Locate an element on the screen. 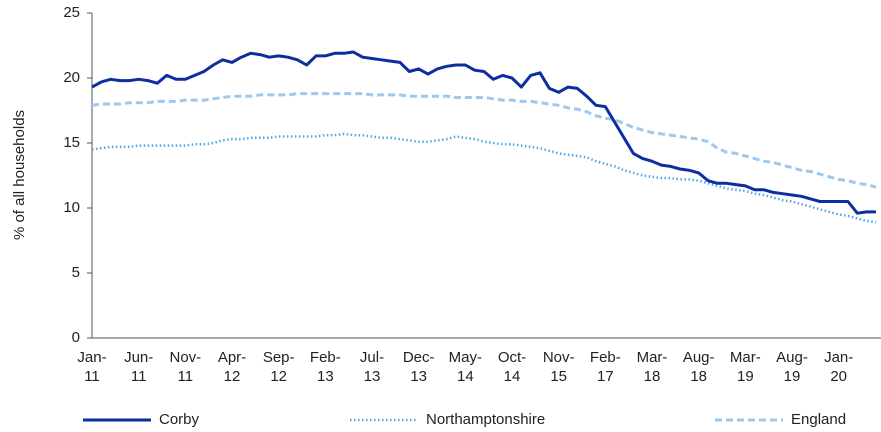  x-tick-label: Jan-20 is located at coordinates (838, 367).